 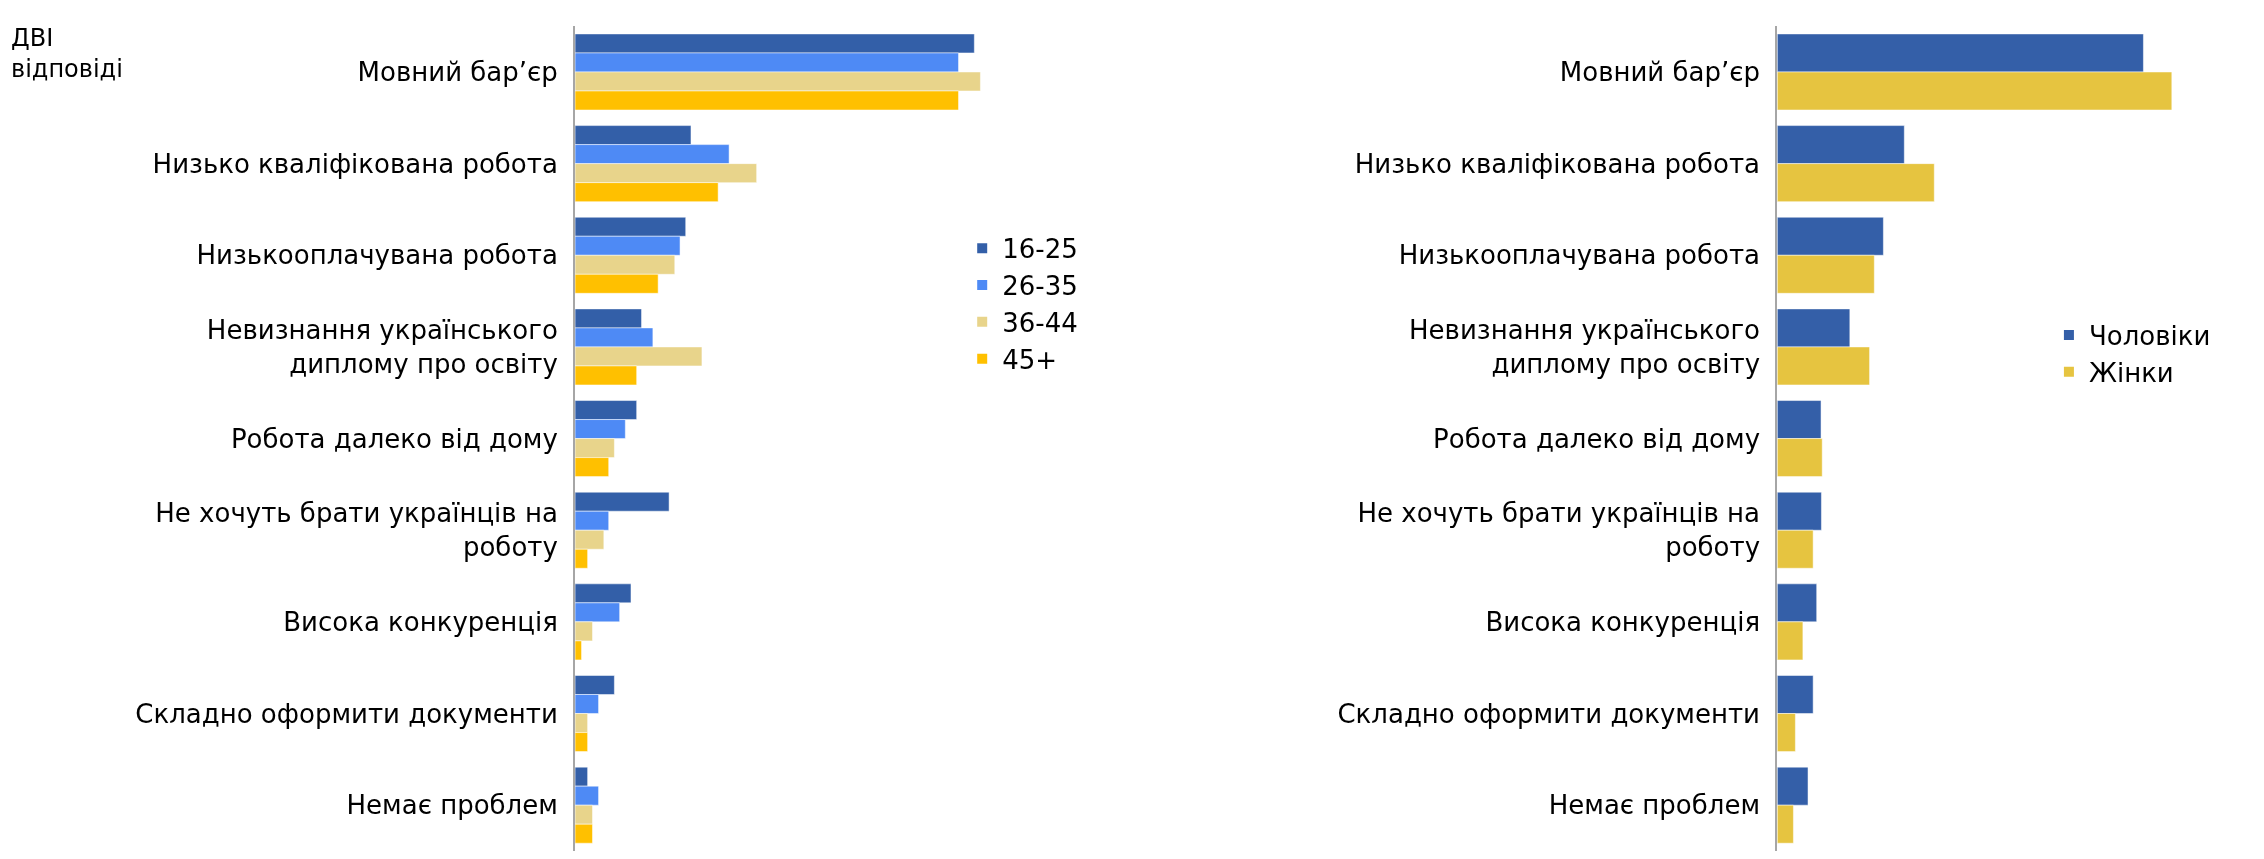 I want to click on legend-label: 16-25, so click(x=1040, y=249).